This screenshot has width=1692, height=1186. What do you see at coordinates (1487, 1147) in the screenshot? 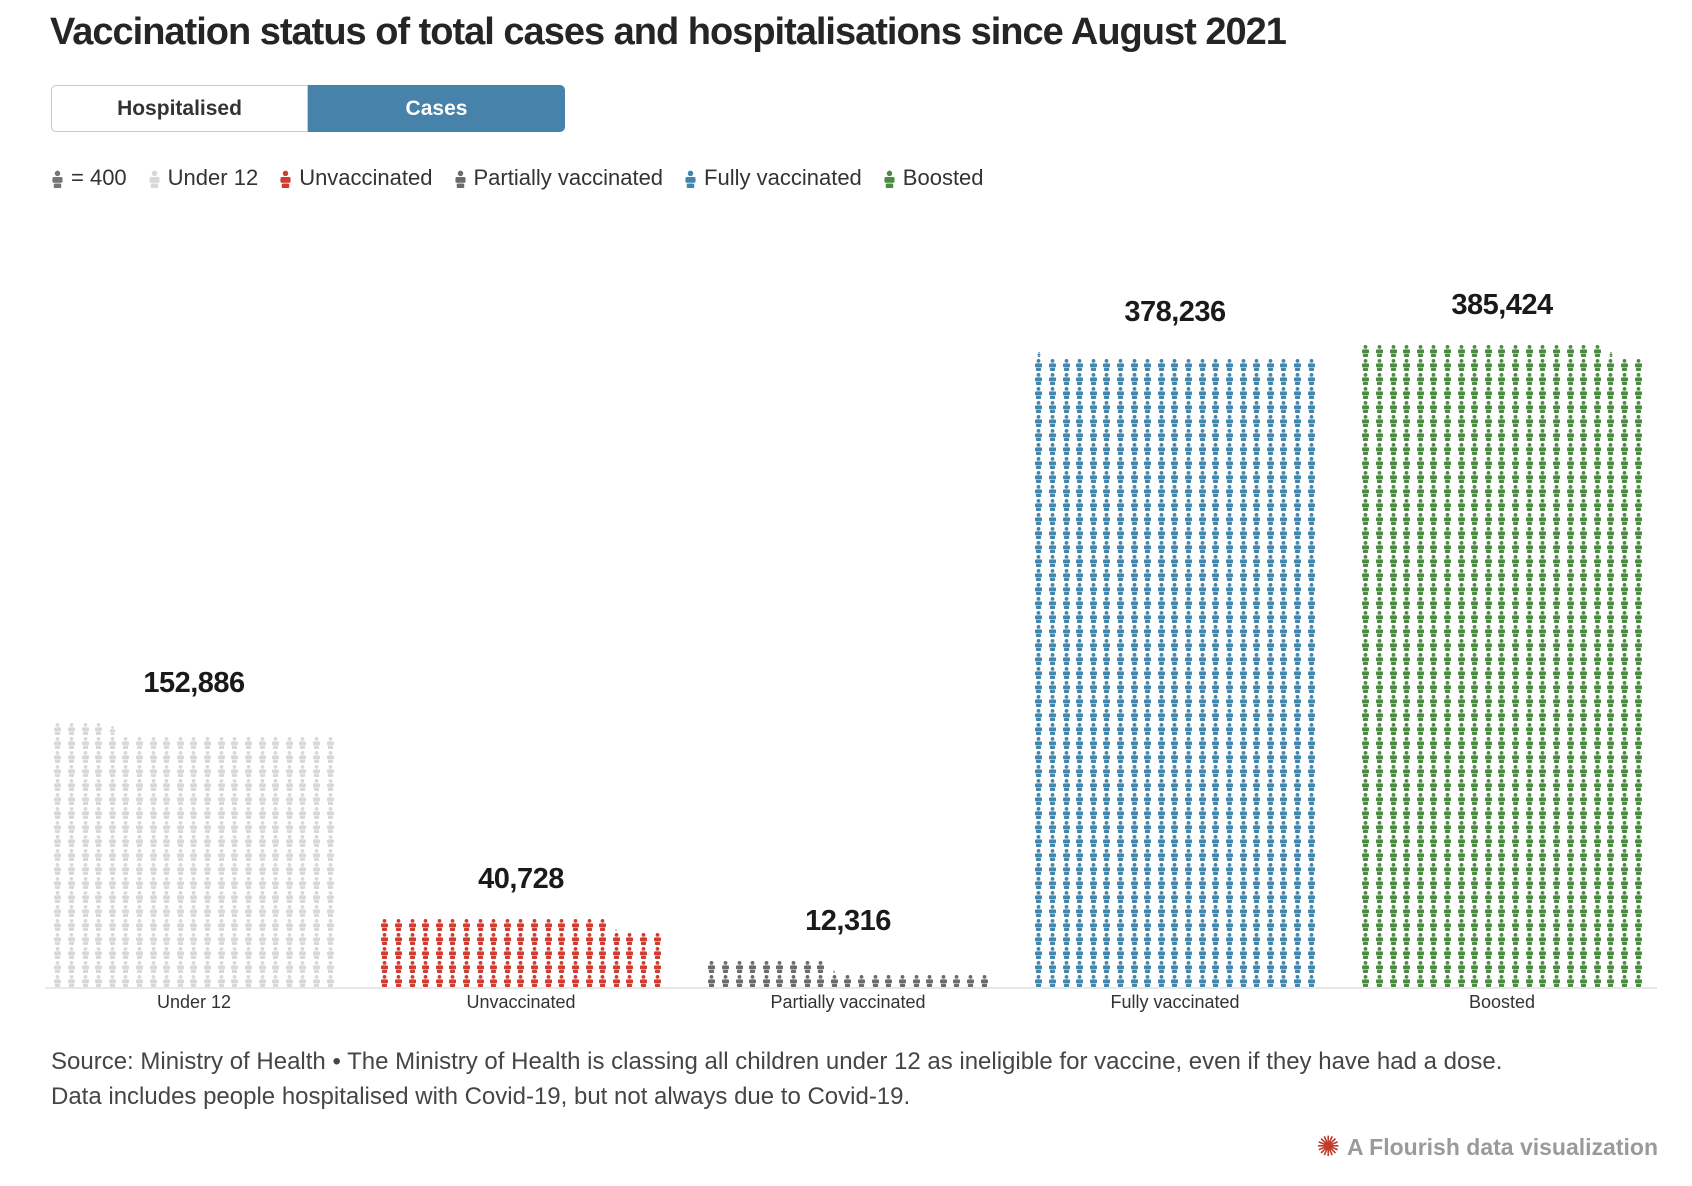
I see `flourish-credit-link: ✺ A Flourish data visualization` at bounding box center [1487, 1147].